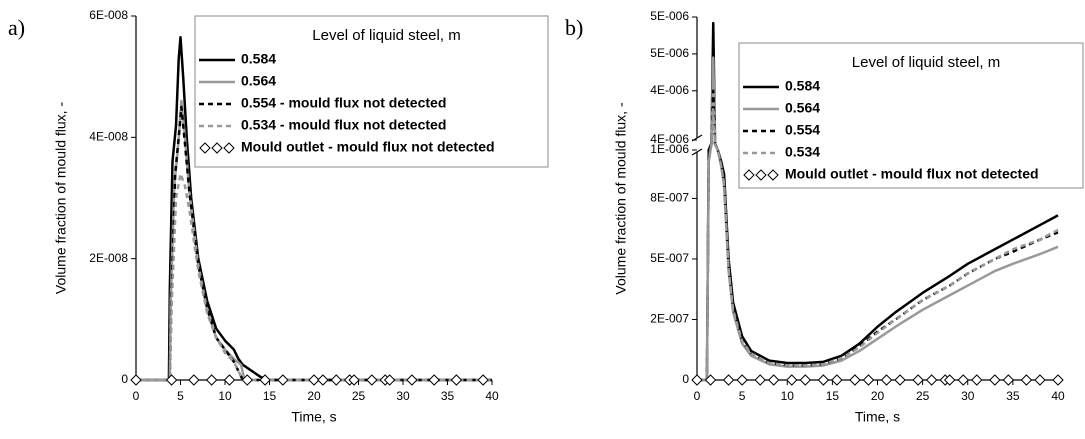 The image size is (1085, 439). Describe the element at coordinates (1058, 396) in the screenshot. I see `x-tick-label: 40` at that location.